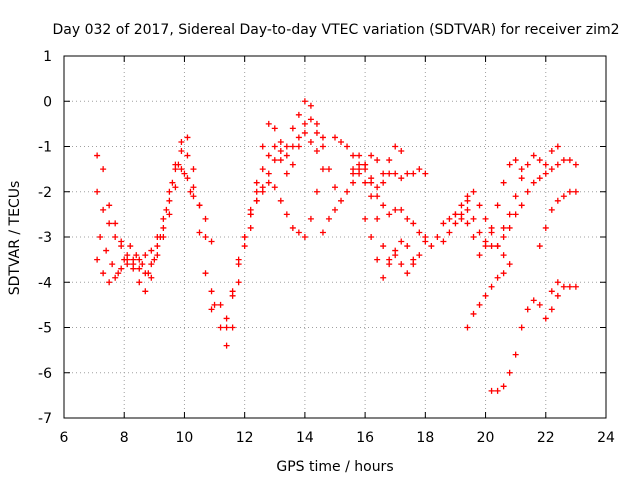  I want to click on y-axis-tick-labels: 1 0 -1 -2 -3 -4 -5 -6 -7, so click(45, 238).